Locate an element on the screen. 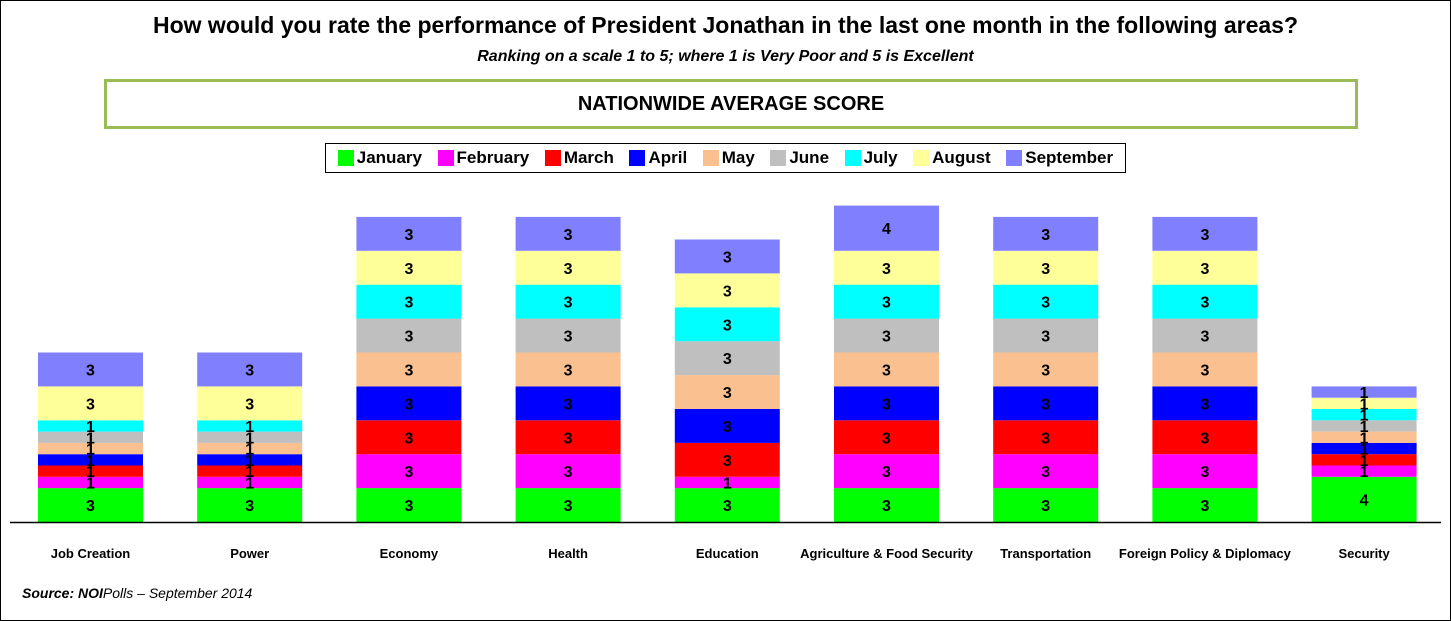 The image size is (1451, 621). x-tick-label: Power is located at coordinates (249, 553).